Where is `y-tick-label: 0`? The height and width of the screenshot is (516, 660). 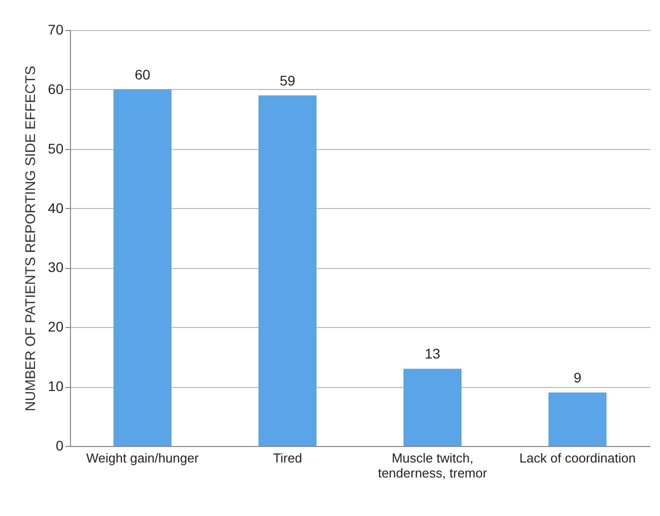 y-tick-label: 0 is located at coordinates (60, 446).